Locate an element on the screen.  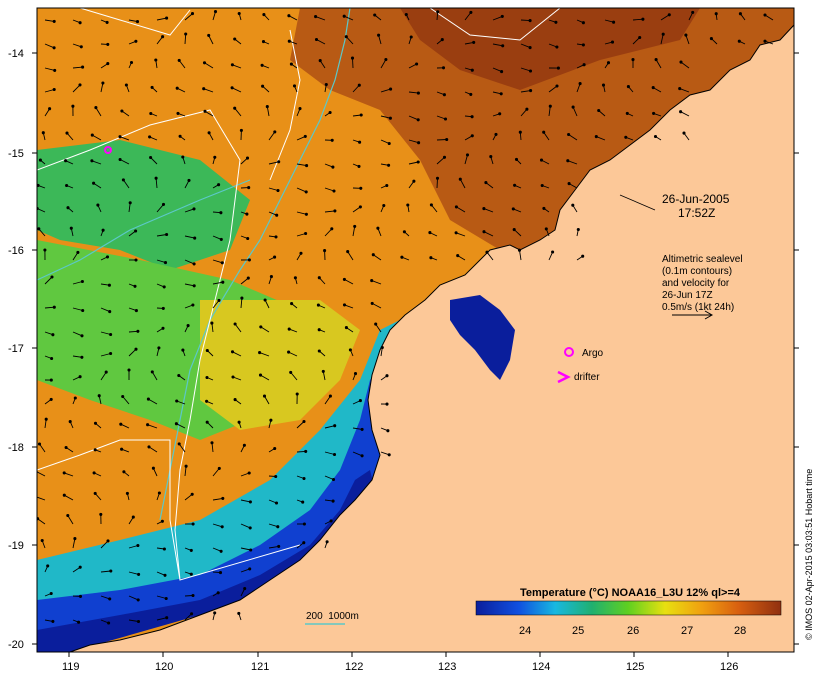
sealevel-contour-north is located at coordinates (320, 94).